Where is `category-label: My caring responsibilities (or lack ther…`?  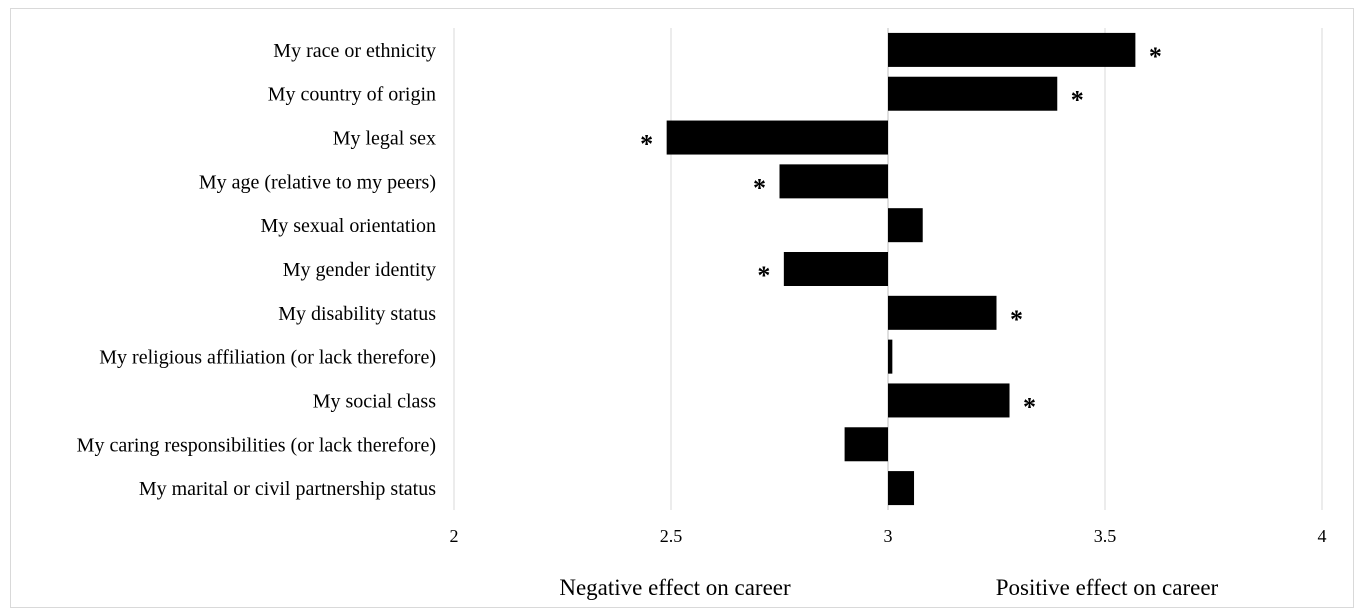 category-label: My caring responsibilities (or lack ther… is located at coordinates (256, 445).